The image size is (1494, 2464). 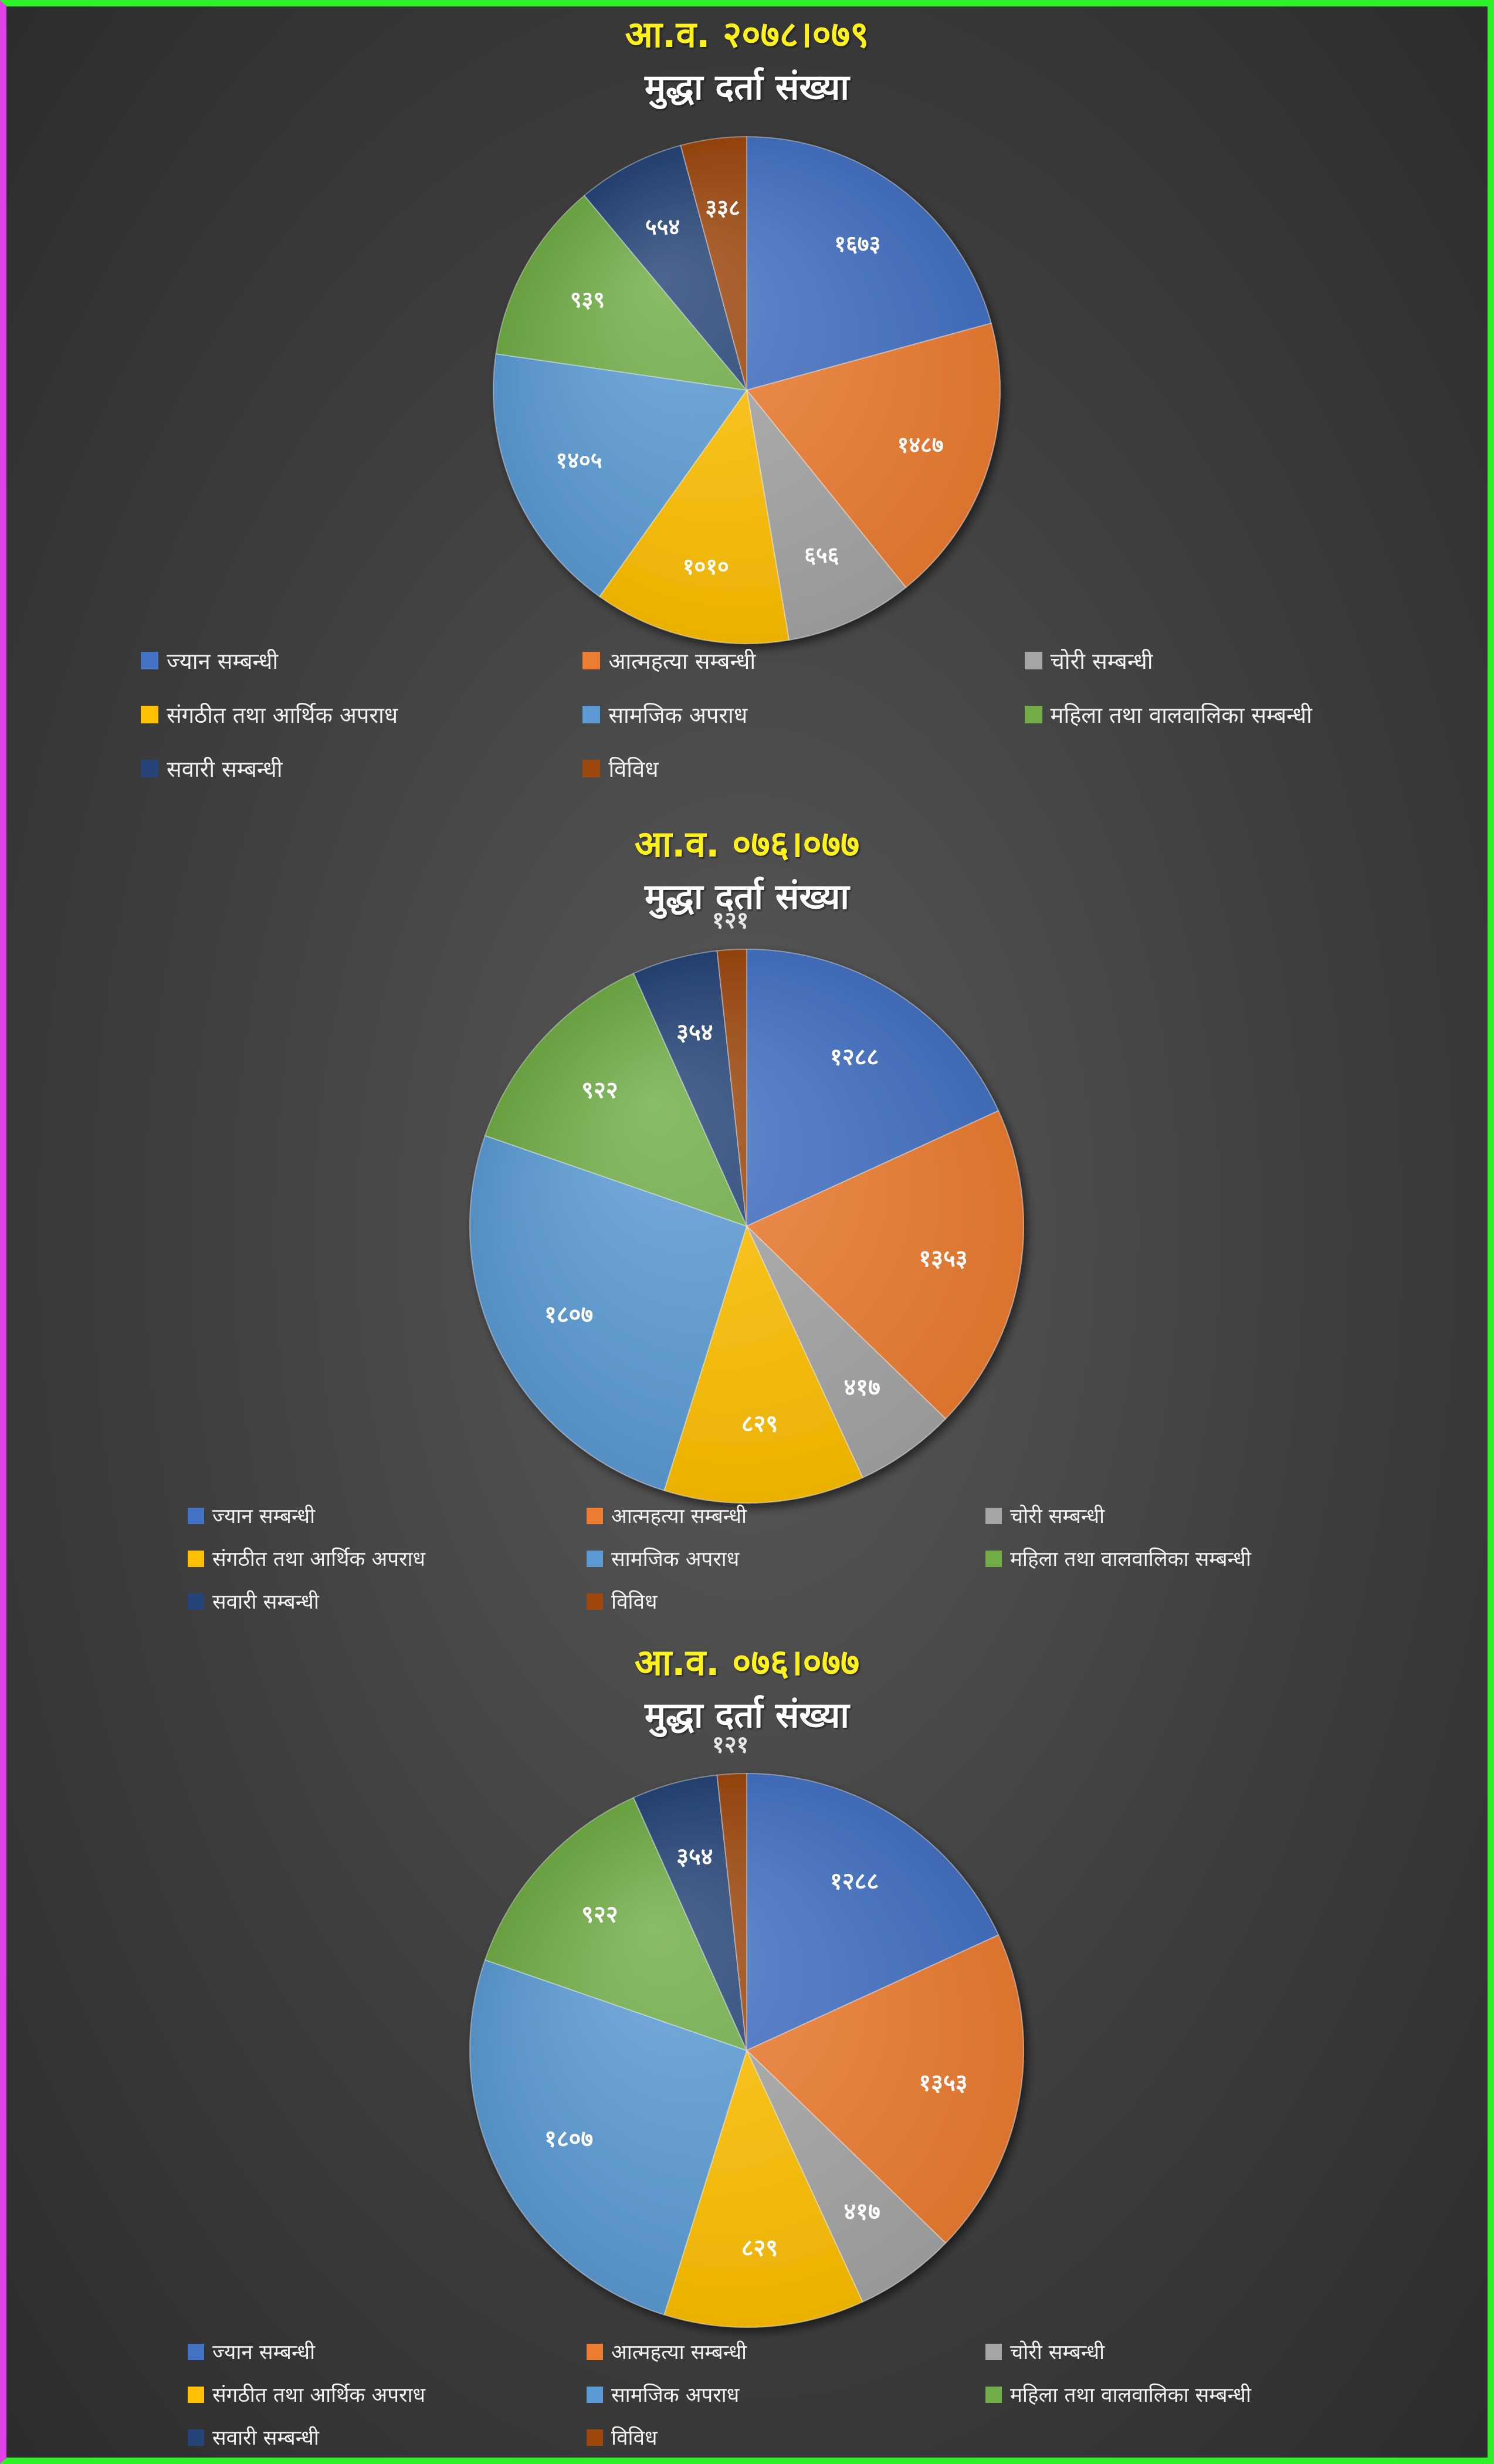 I want to click on legend-item-jyan: ज्यान सम्बन्धी, so click(x=375, y=1515).